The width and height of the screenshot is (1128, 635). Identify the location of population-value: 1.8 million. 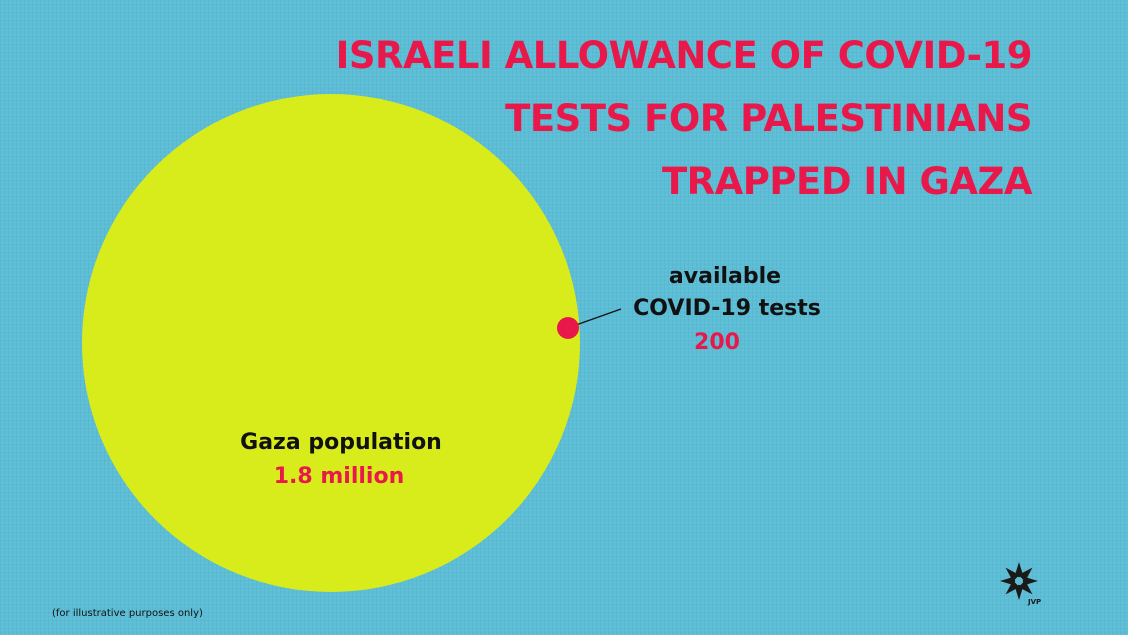
(339, 476).